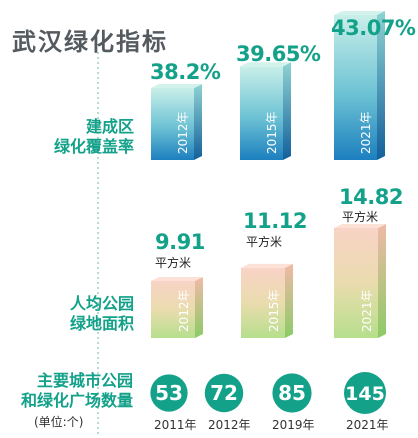 The width and height of the screenshot is (418, 438). I want to click on coverage-label: 建成区 绿化覆盖率, so click(94, 137).